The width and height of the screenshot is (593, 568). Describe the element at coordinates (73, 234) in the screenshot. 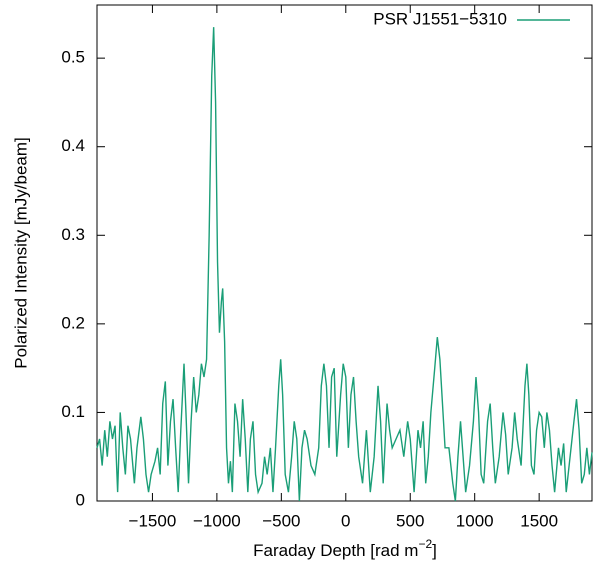

I see `y-tick-label: 0.3` at that location.